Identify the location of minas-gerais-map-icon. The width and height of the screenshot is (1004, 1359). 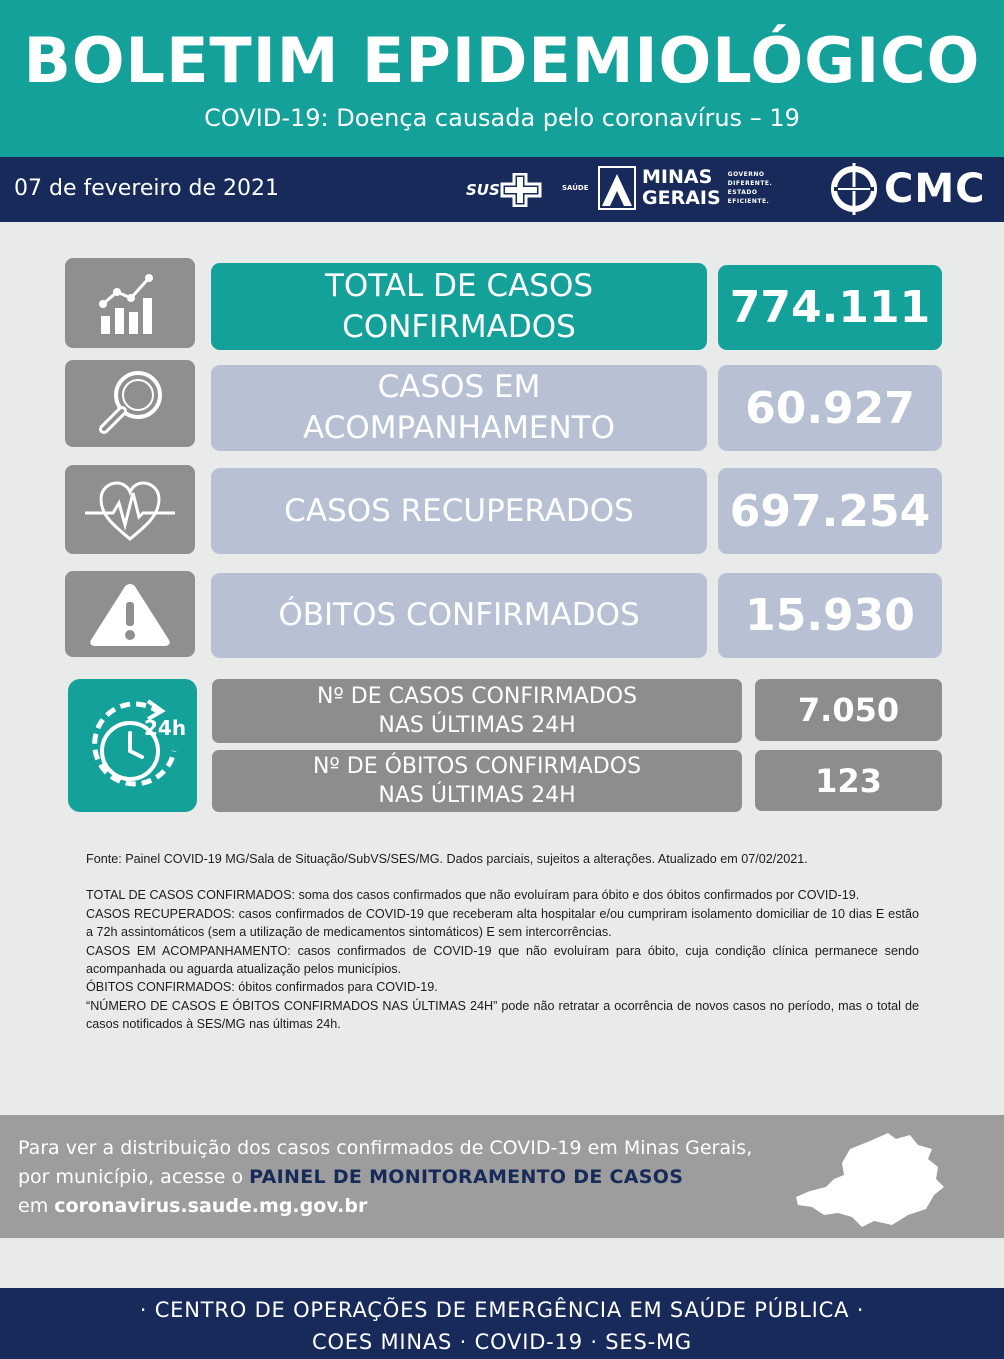
(870, 1180).